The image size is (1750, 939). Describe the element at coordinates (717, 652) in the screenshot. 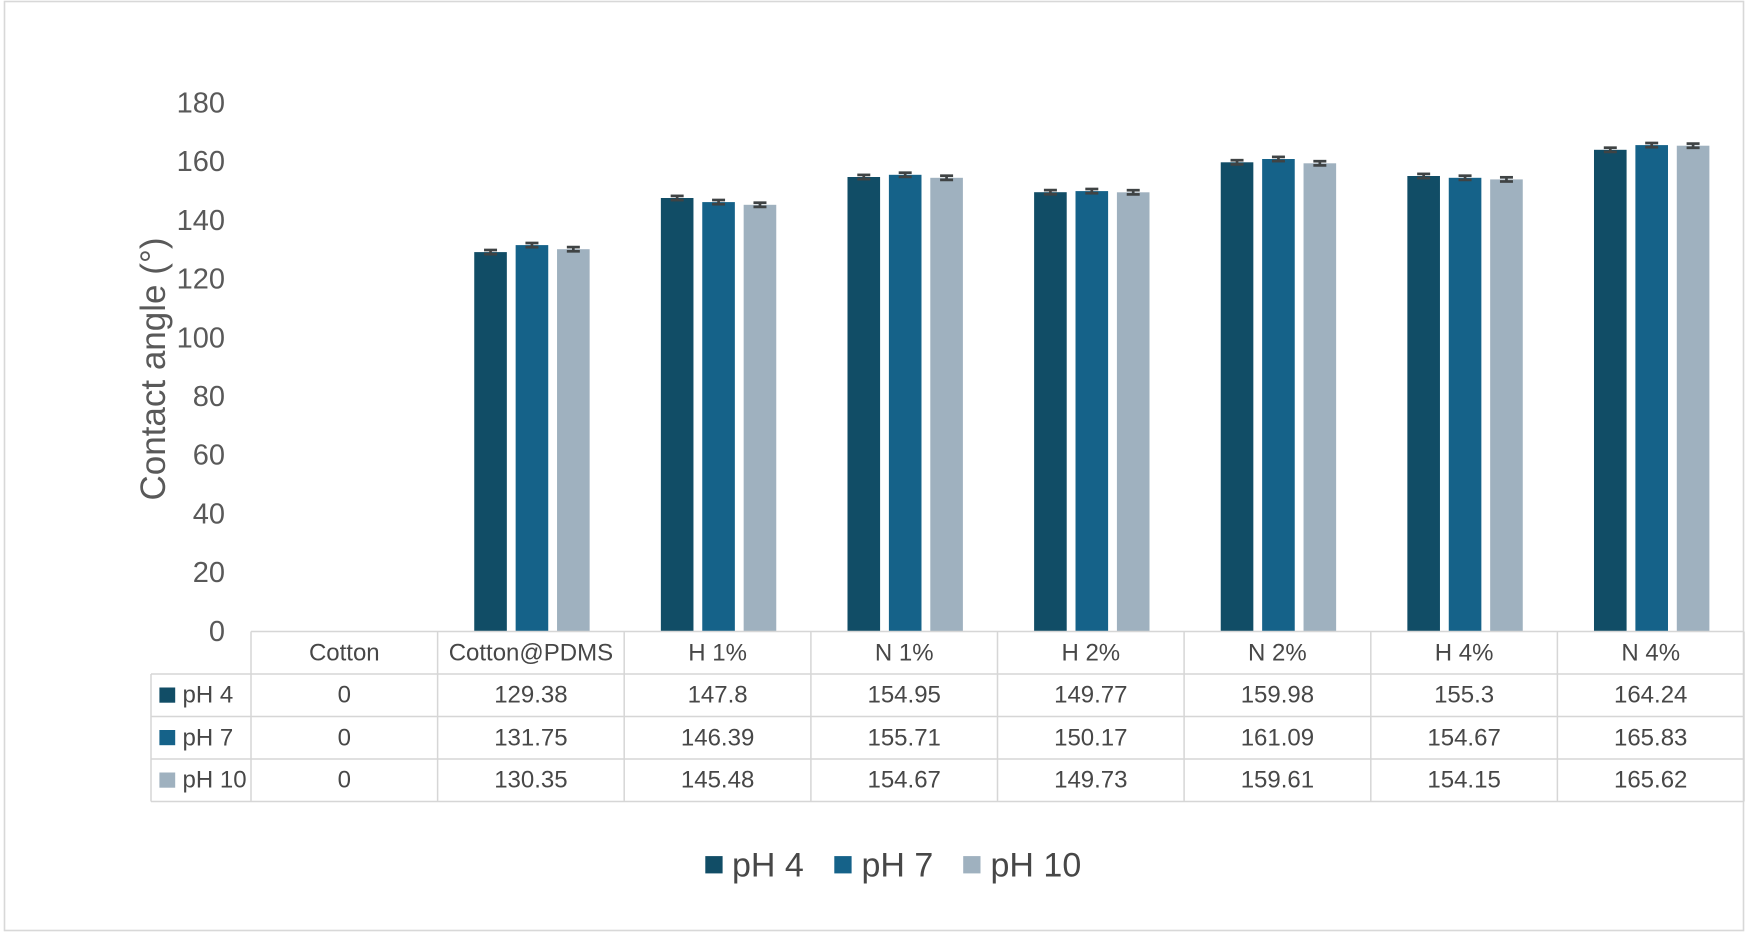

I see `svg-text: H 1%` at that location.